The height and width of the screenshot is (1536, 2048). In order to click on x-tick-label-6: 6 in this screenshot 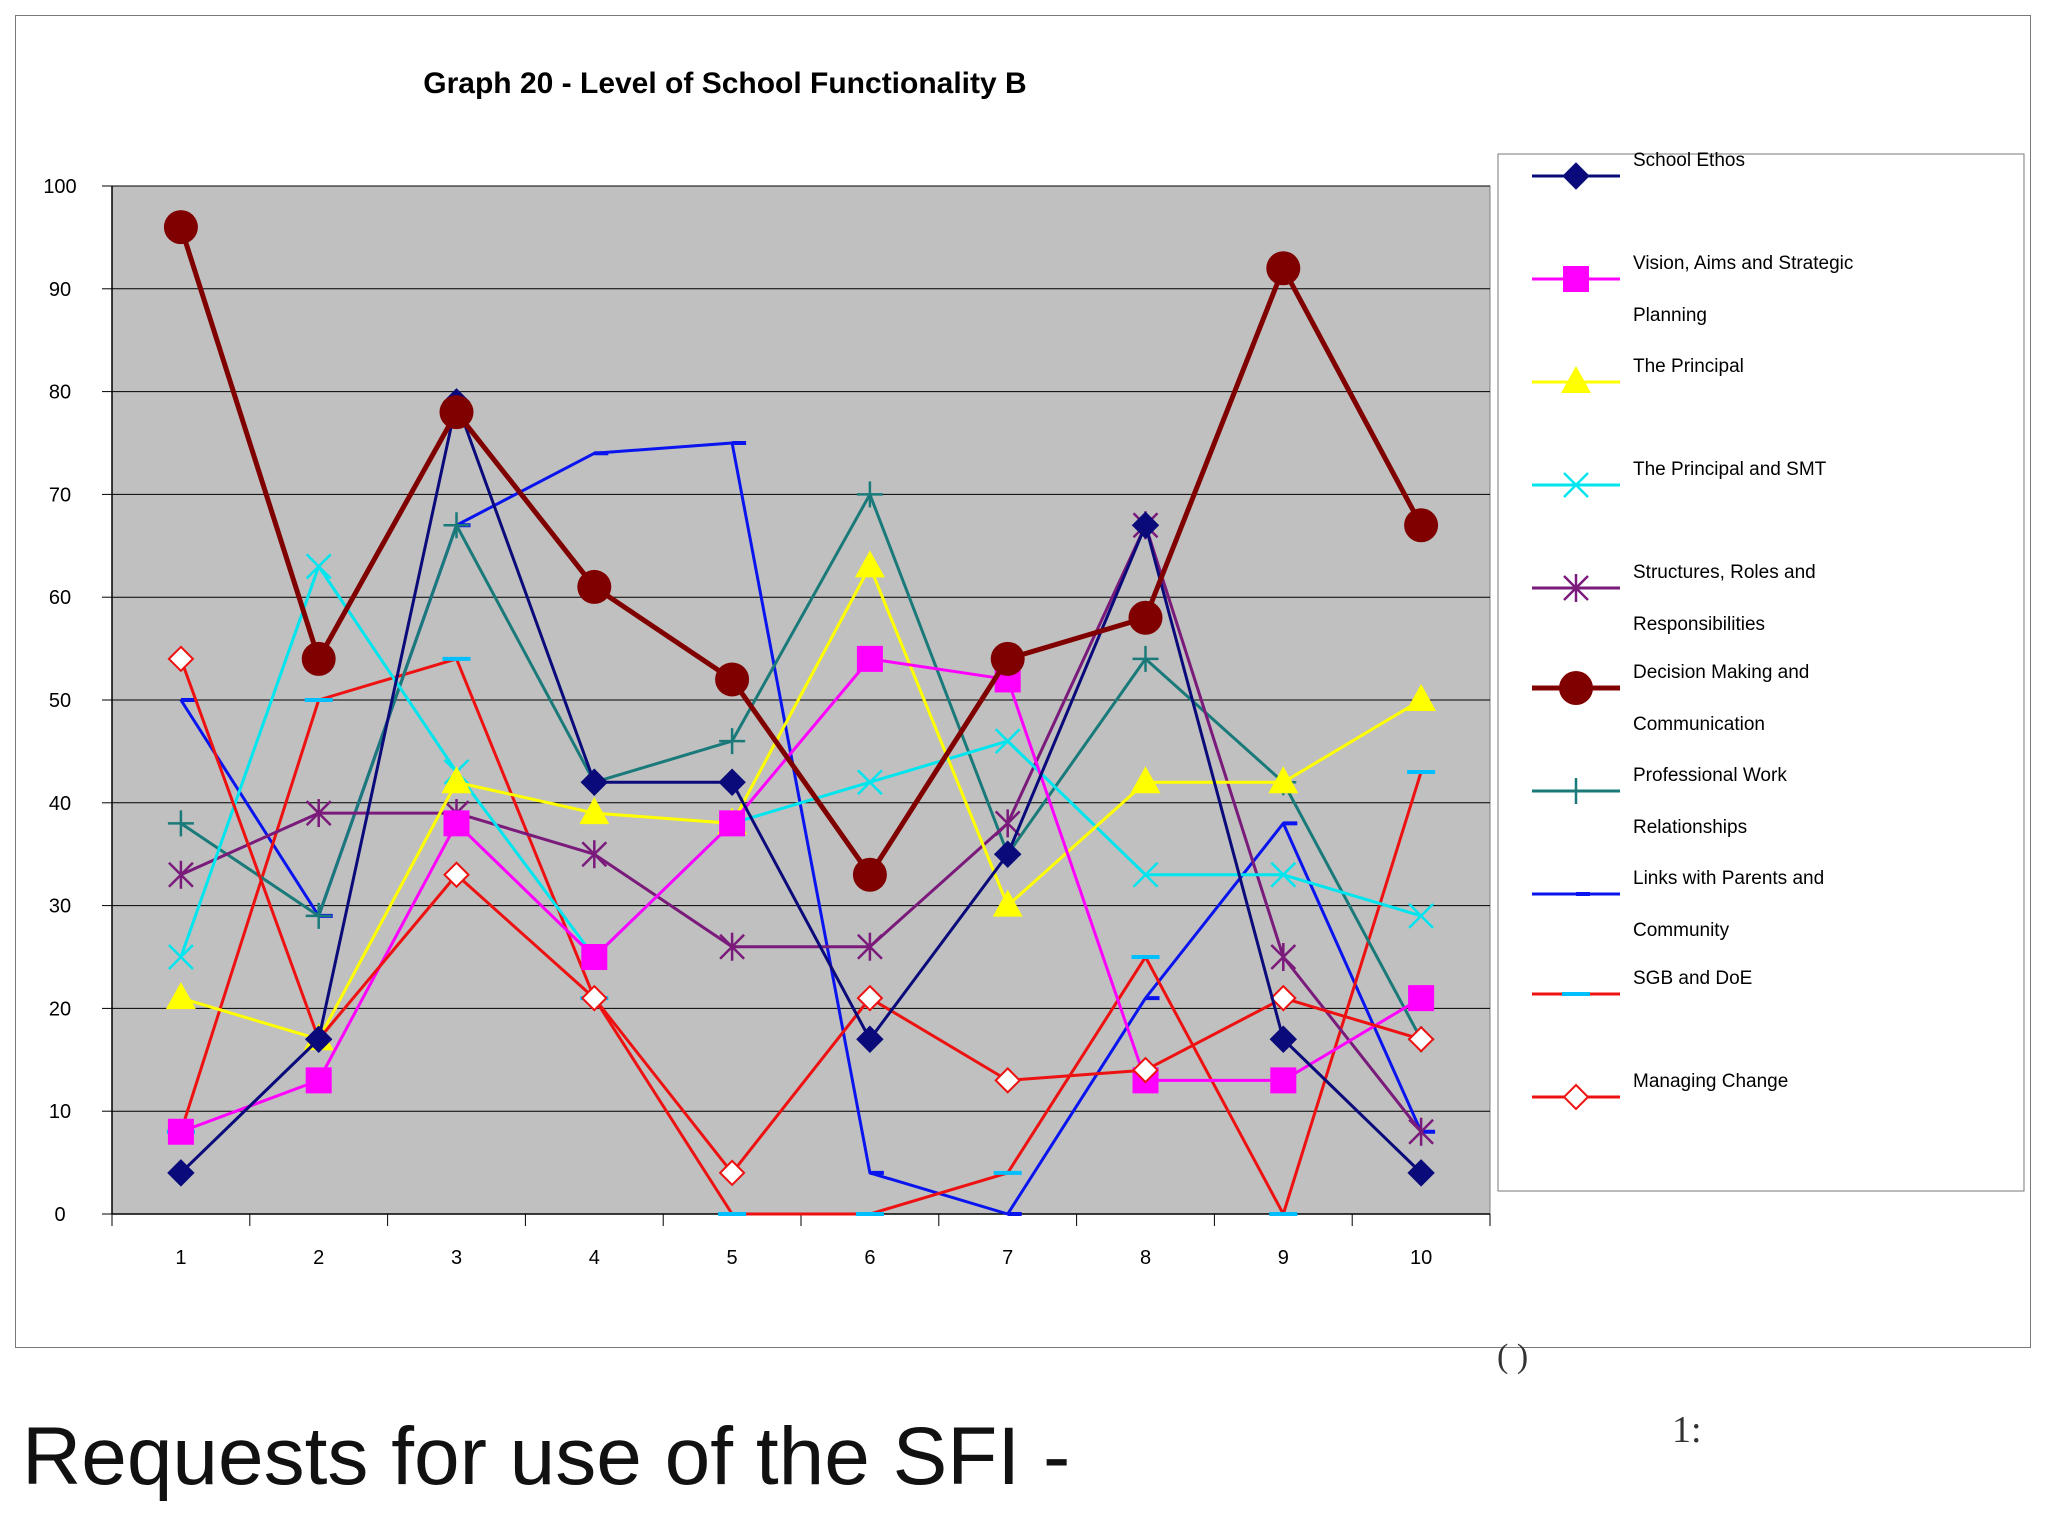, I will do `click(869, 1258)`.